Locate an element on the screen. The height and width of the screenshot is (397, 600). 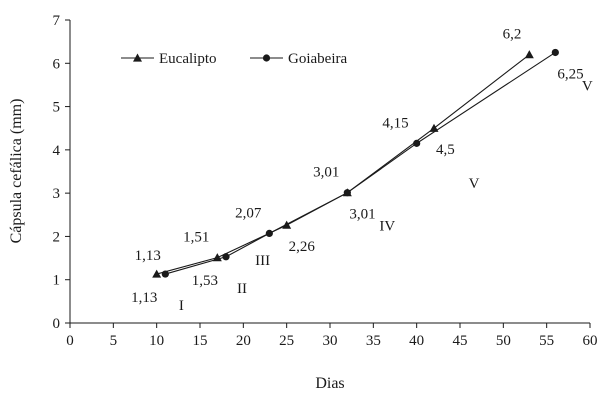
x-ticks: 0 5 10 15 20 25 30 35 40 45 50 55 60 is located at coordinates (332, 336).